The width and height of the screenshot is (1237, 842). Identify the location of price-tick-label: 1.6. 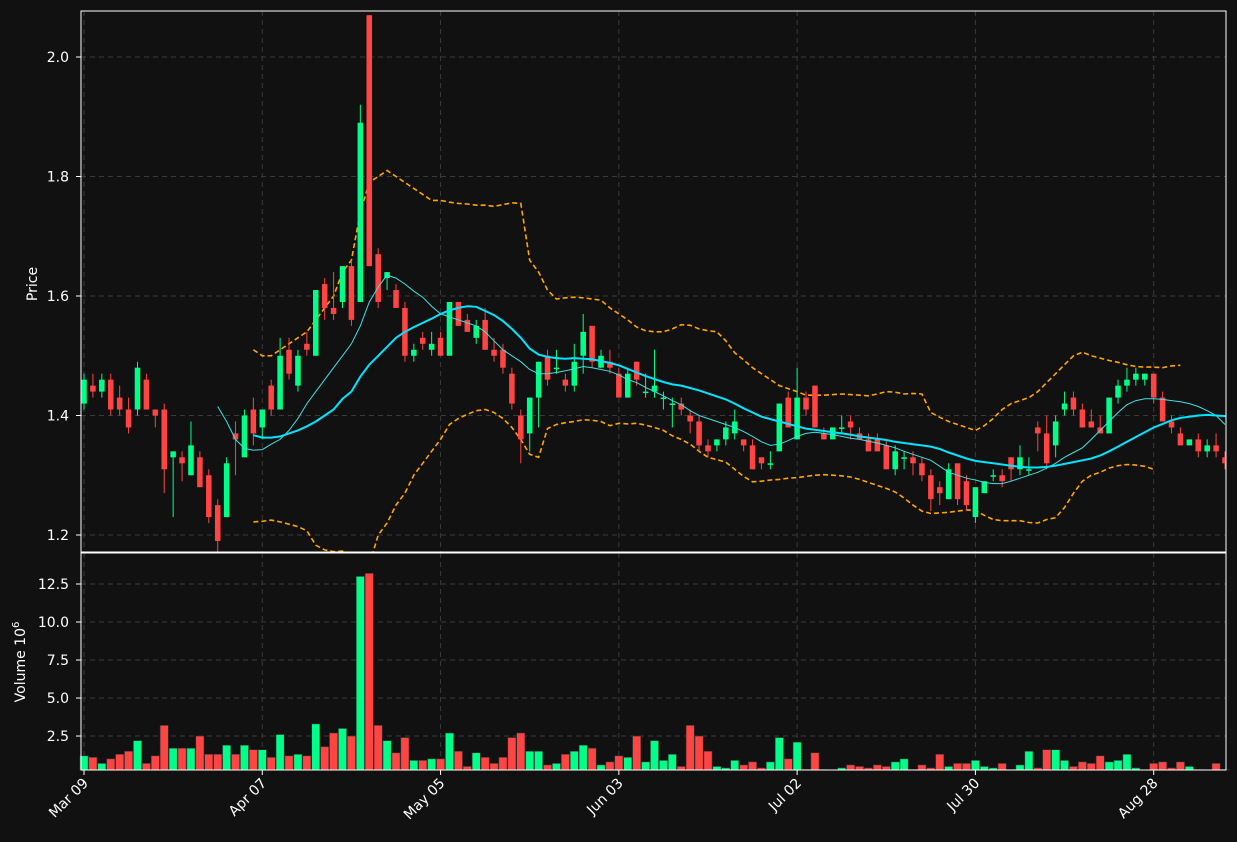
(58, 297).